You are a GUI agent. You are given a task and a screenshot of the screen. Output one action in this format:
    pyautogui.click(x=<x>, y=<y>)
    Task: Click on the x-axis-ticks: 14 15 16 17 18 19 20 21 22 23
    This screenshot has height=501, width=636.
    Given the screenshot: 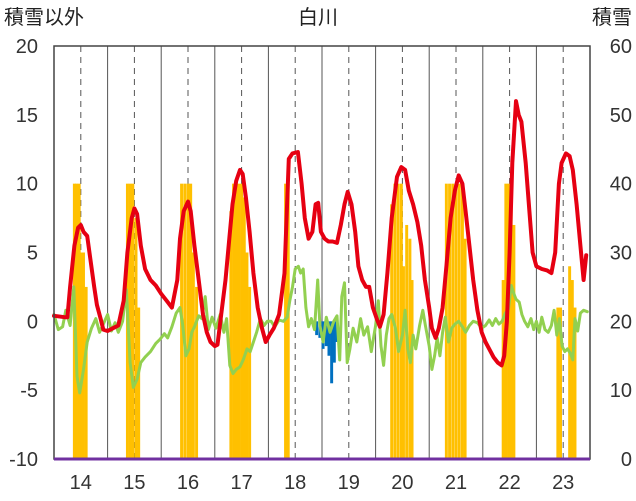 What is the action you would take?
    pyautogui.click(x=322, y=483)
    